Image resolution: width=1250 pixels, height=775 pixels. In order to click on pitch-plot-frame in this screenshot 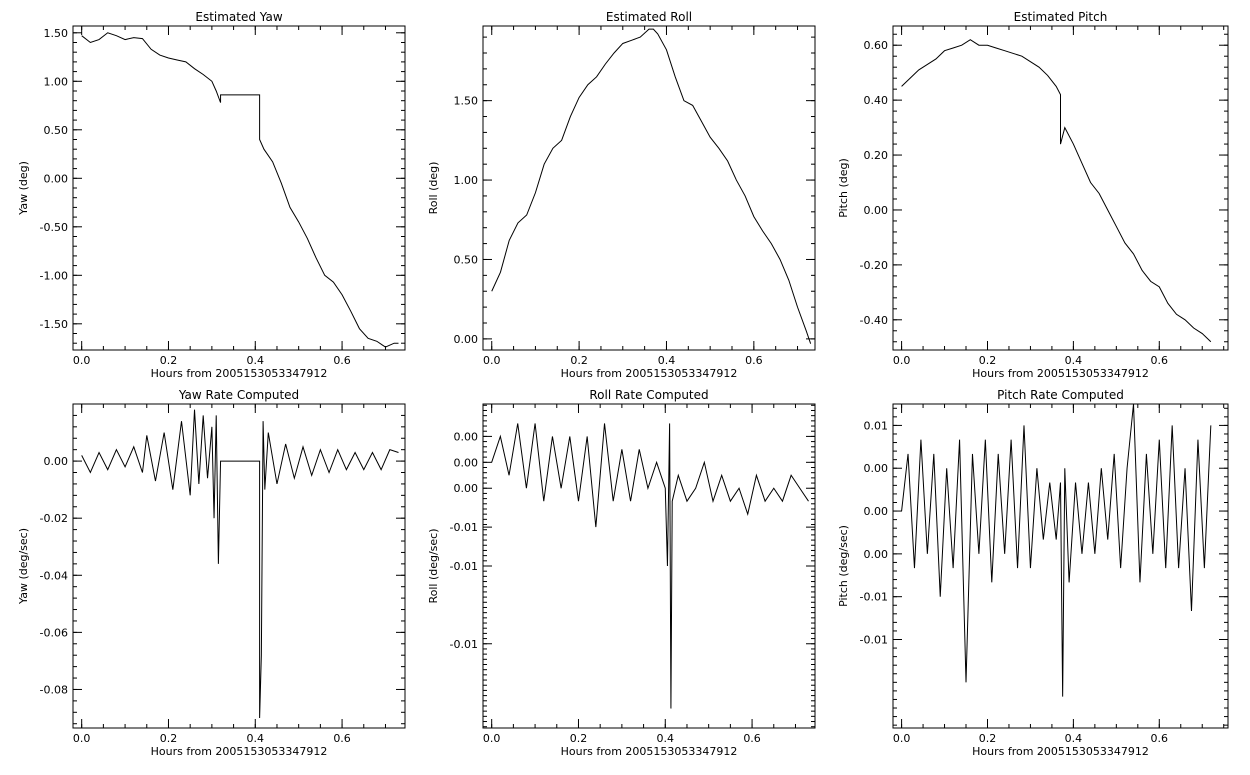, I will do `click(1060, 188)`.